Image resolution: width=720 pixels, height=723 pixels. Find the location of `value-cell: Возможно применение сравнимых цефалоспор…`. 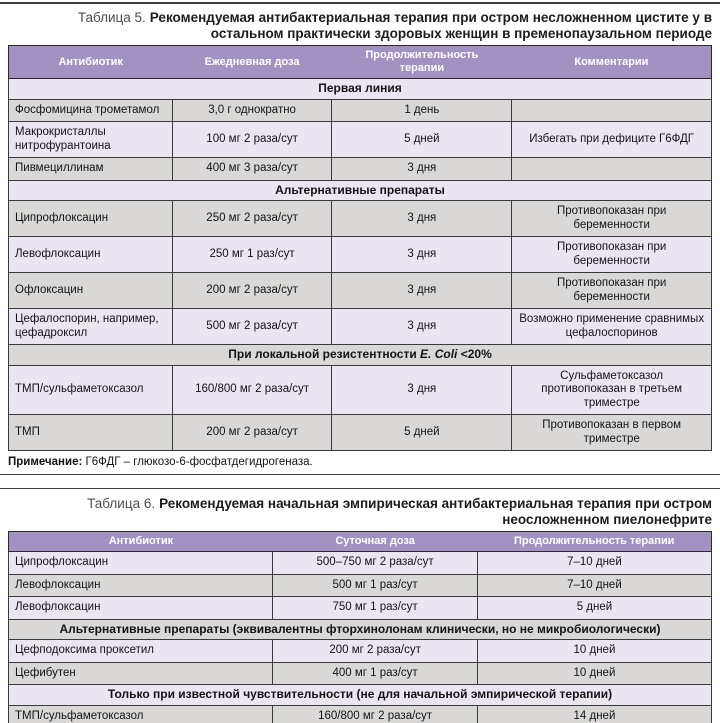

value-cell: Возможно применение сравнимых цефалоспор… is located at coordinates (611, 326).